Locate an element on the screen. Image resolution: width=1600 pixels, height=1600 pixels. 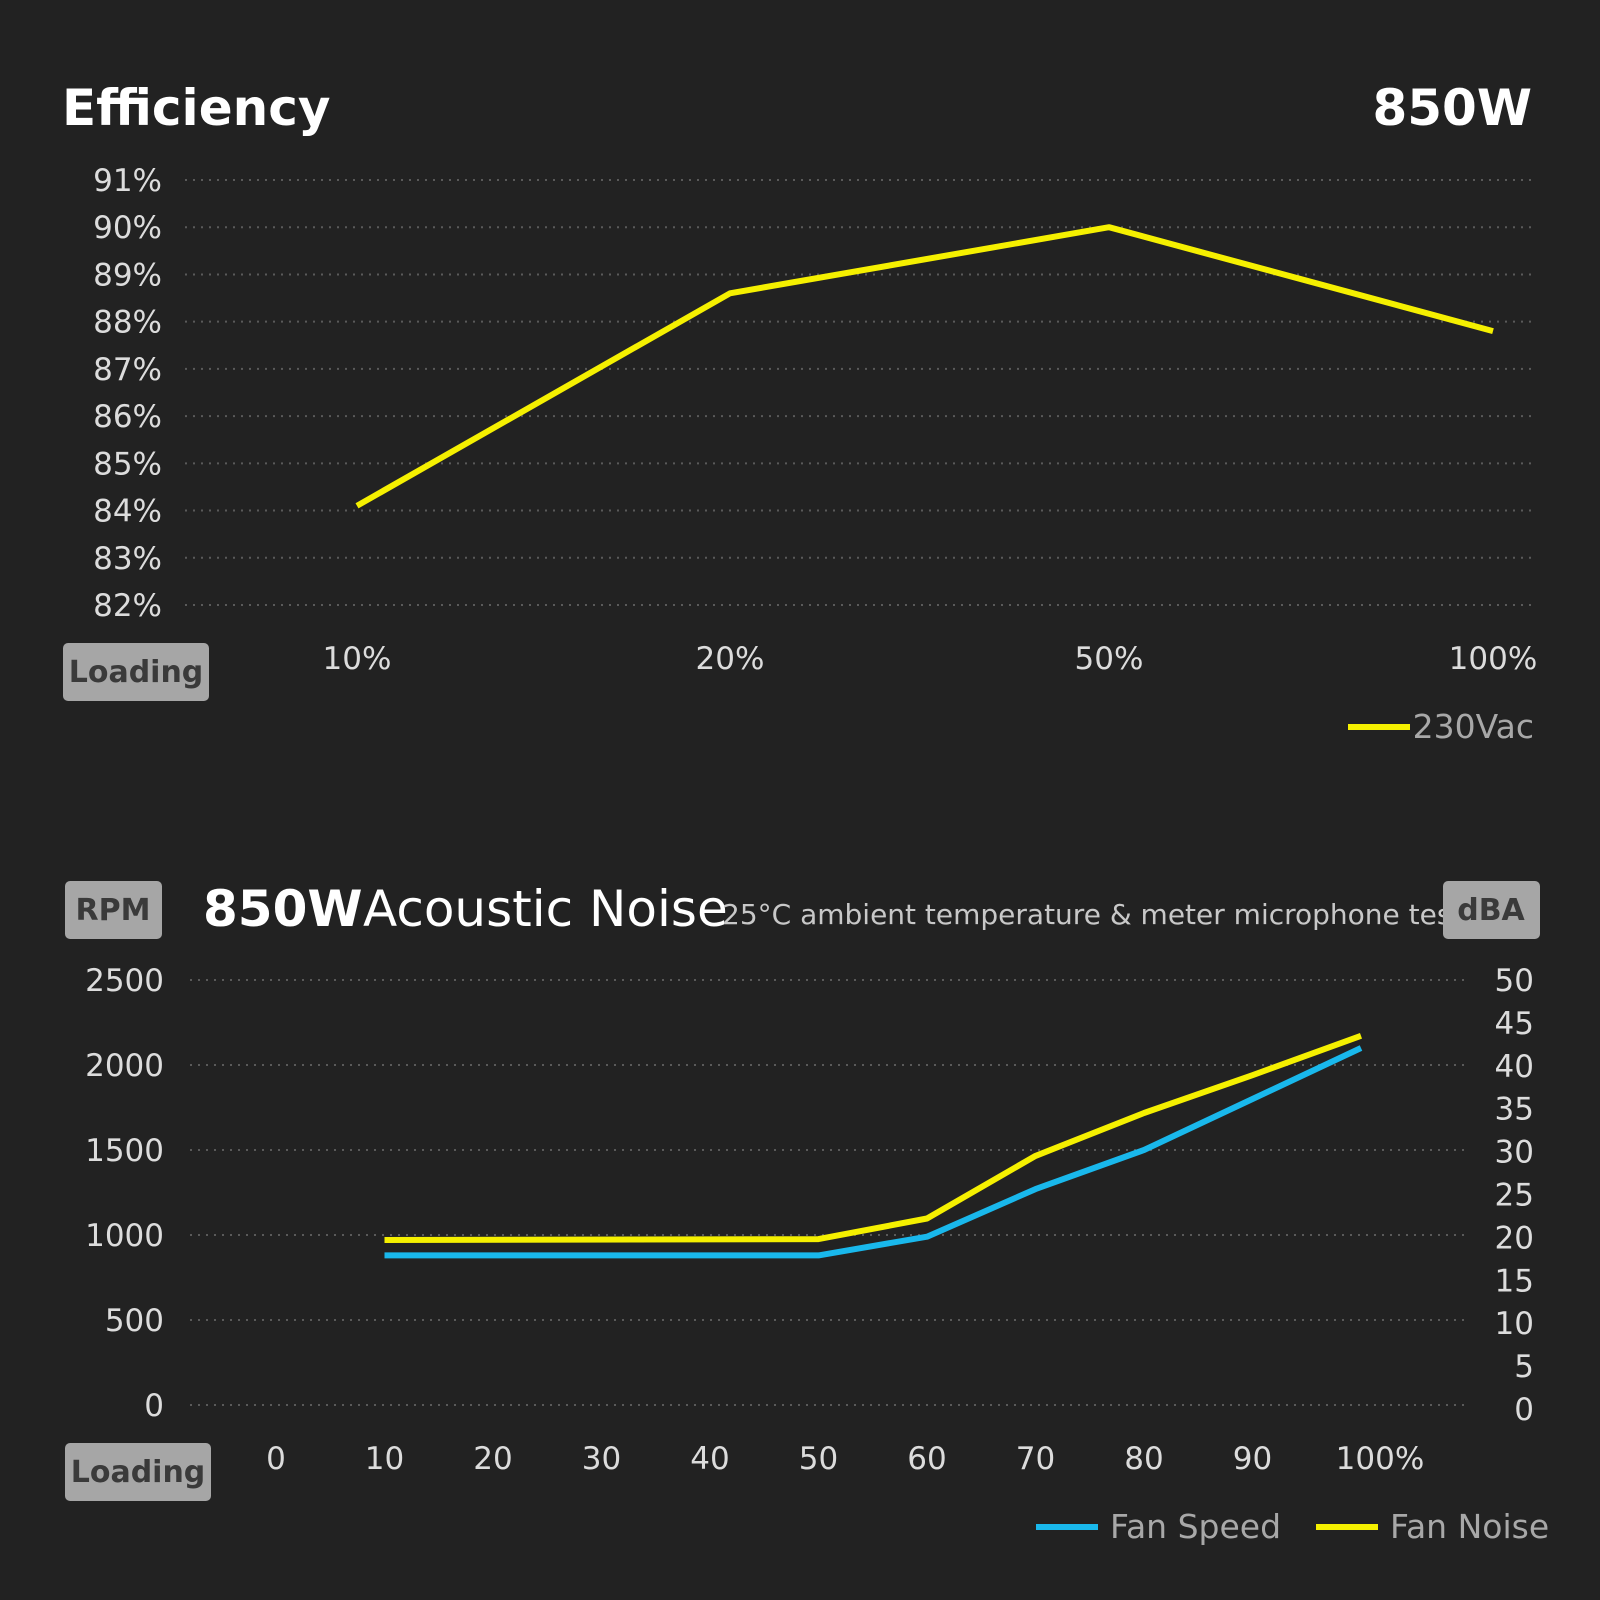
rpm-badge: RPM is located at coordinates (113, 910).